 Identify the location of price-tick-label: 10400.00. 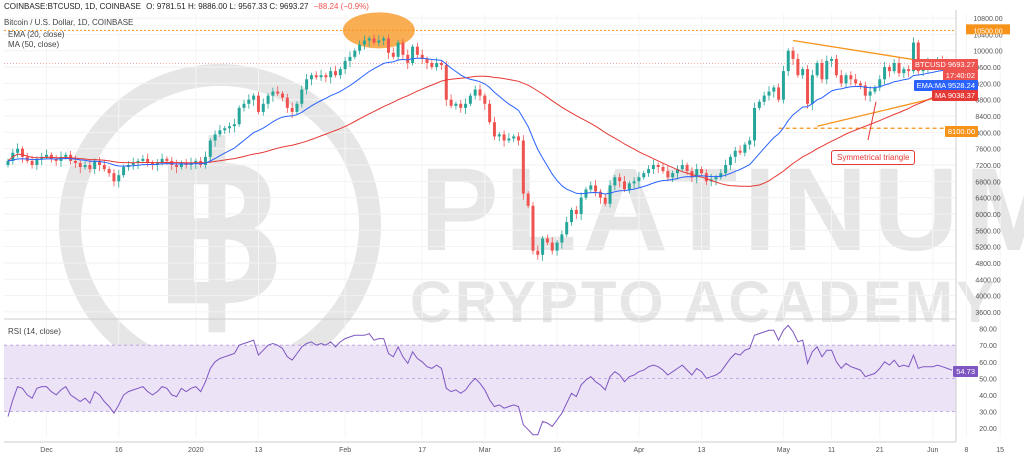
(987, 35).